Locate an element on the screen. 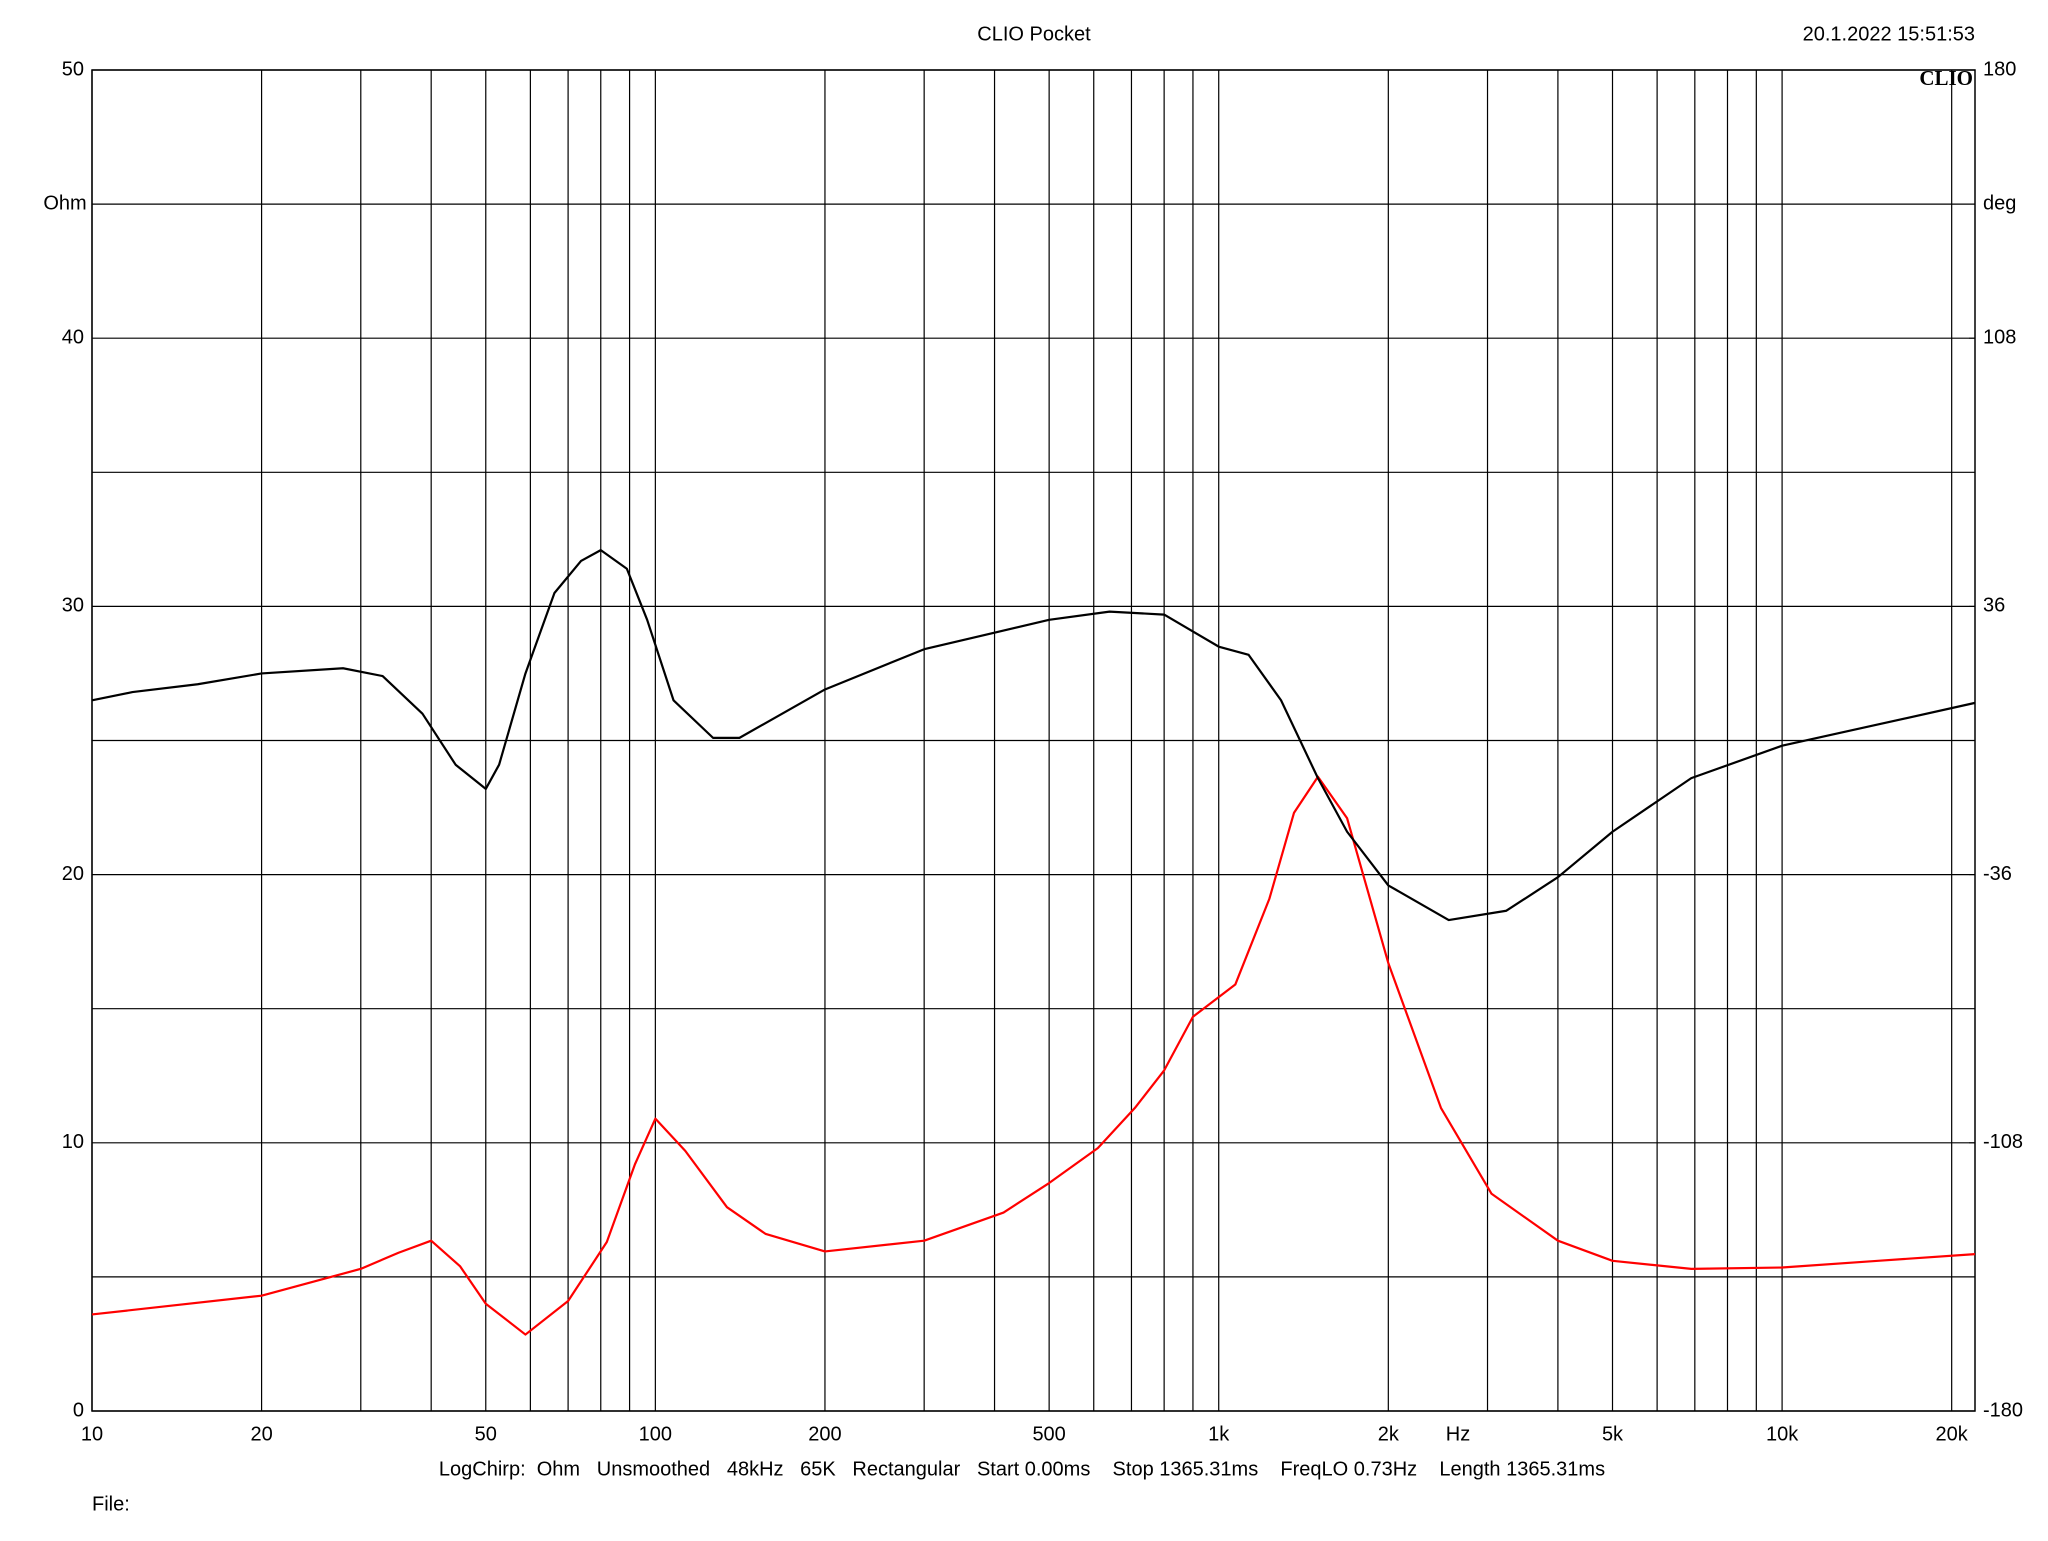 This screenshot has width=2048, height=1541. x-tick-label: 10k is located at coordinates (1782, 1434).